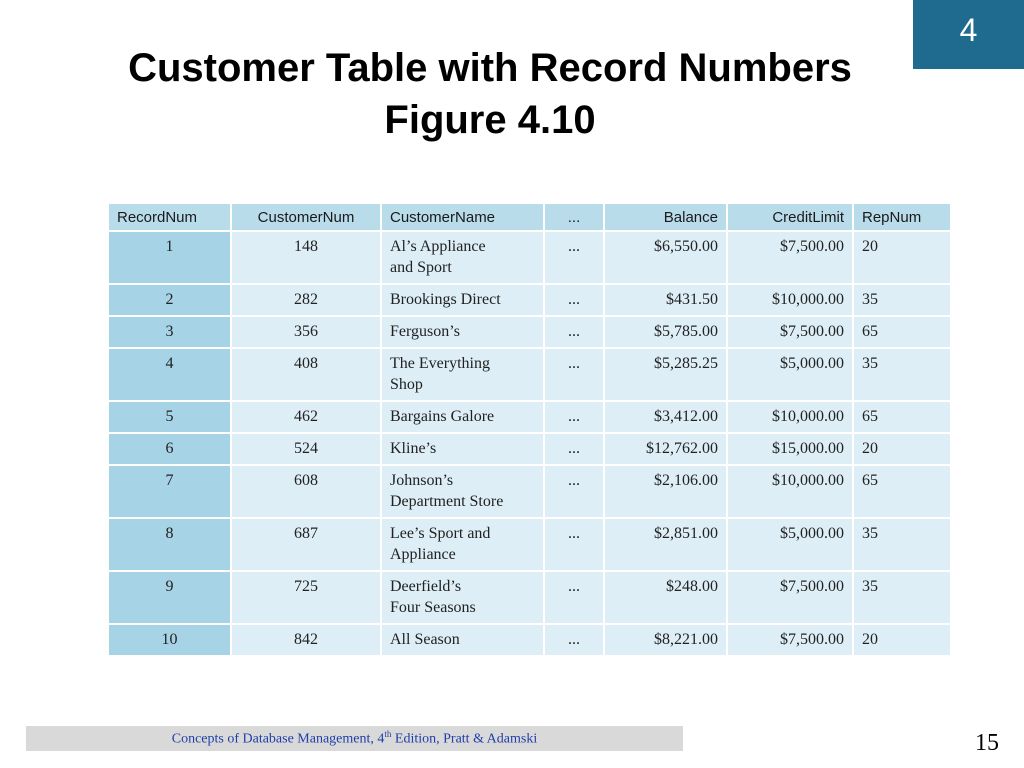 The image size is (1024, 768). What do you see at coordinates (464, 739) in the screenshot?
I see `footer-text-after: Edition, Pratt & Adamski` at bounding box center [464, 739].